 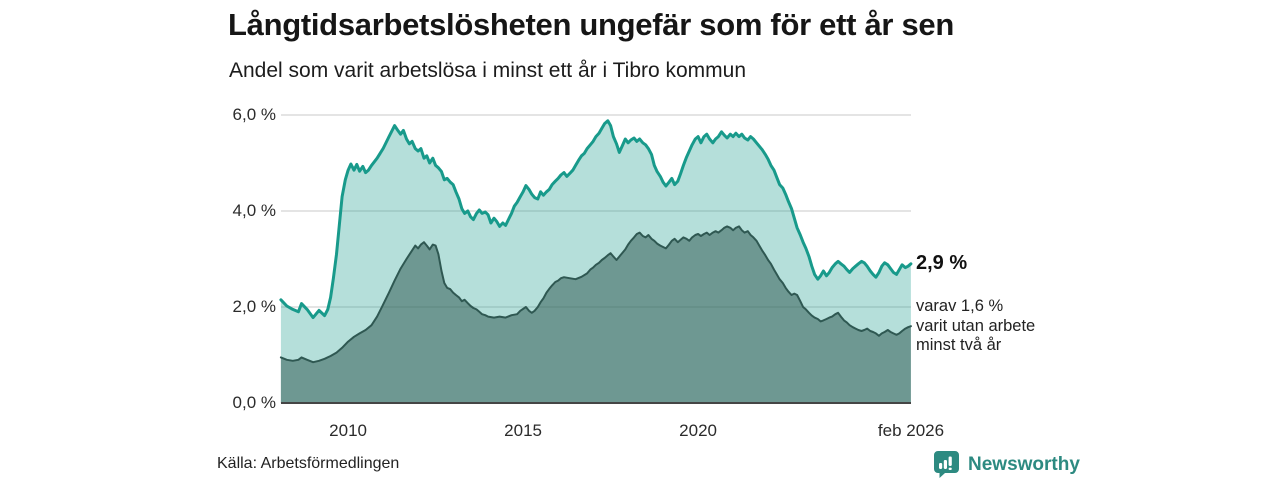 I want to click on y-tick-label: 0,0 %, so click(x=254, y=402).